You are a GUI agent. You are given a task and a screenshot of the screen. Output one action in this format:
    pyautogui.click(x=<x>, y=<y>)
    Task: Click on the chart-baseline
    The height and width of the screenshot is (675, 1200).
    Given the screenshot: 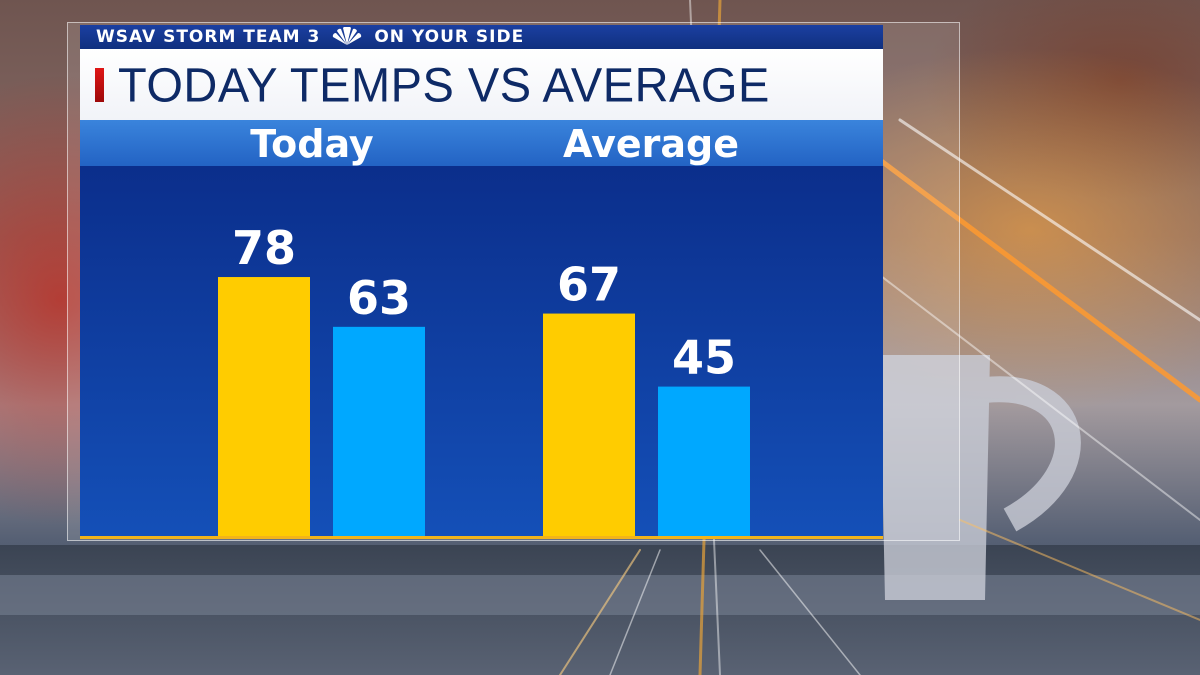 What is the action you would take?
    pyautogui.click(x=481, y=537)
    